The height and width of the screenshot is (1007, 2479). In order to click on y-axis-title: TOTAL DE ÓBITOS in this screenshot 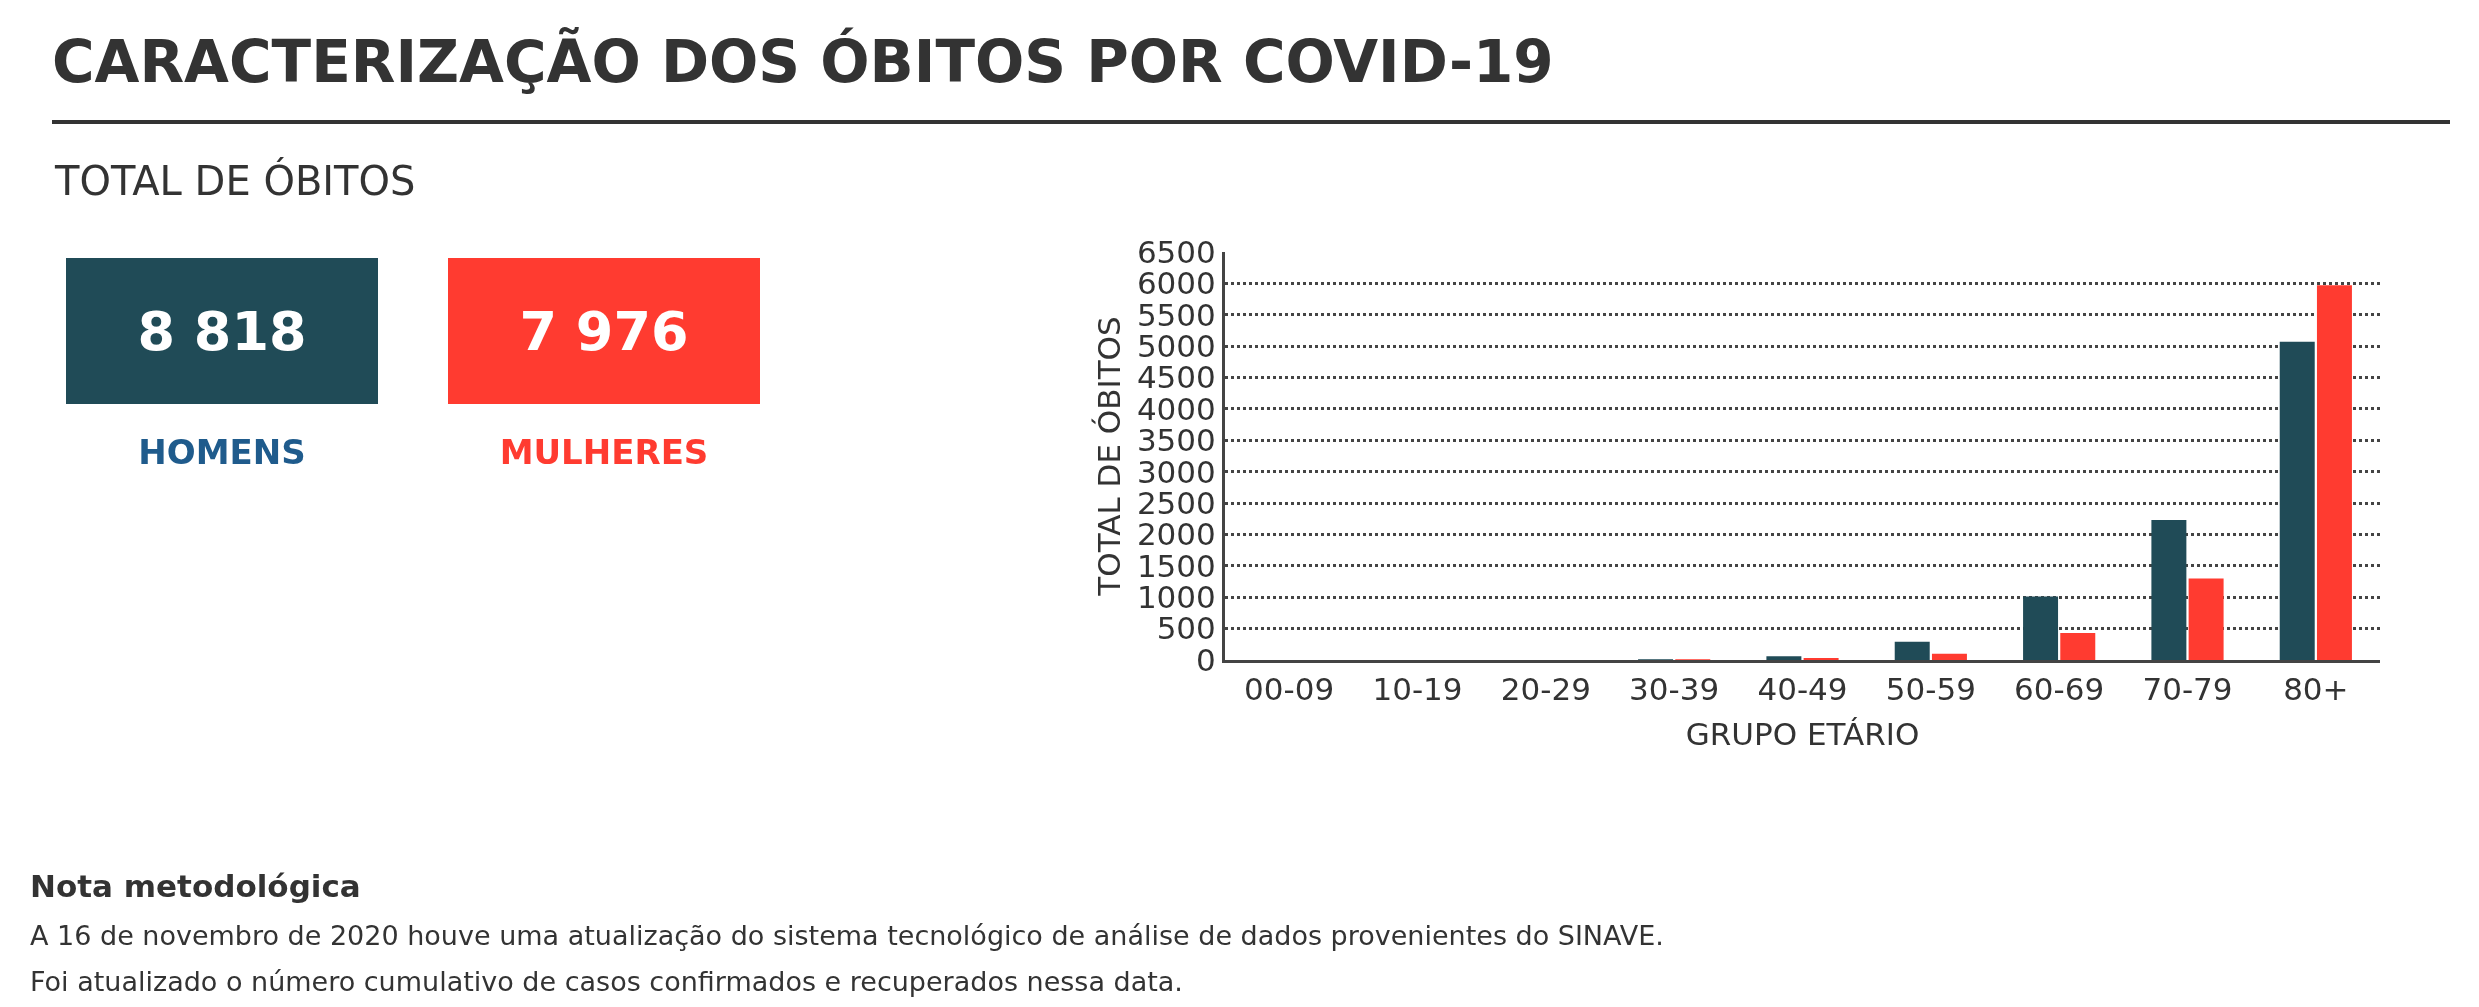, I will do `click(1108, 456)`.